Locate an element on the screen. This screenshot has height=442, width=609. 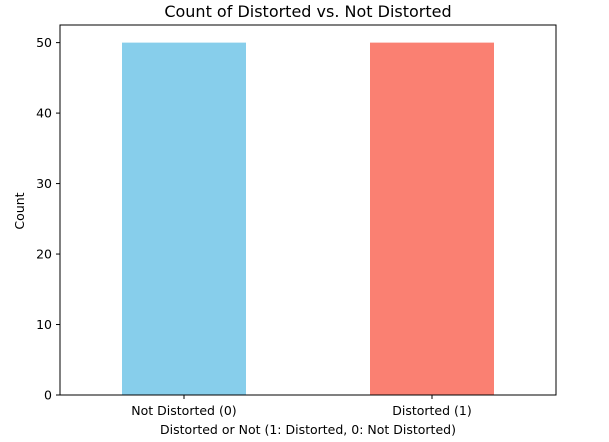
y-tick-label-1: 10 is located at coordinates (44, 324).